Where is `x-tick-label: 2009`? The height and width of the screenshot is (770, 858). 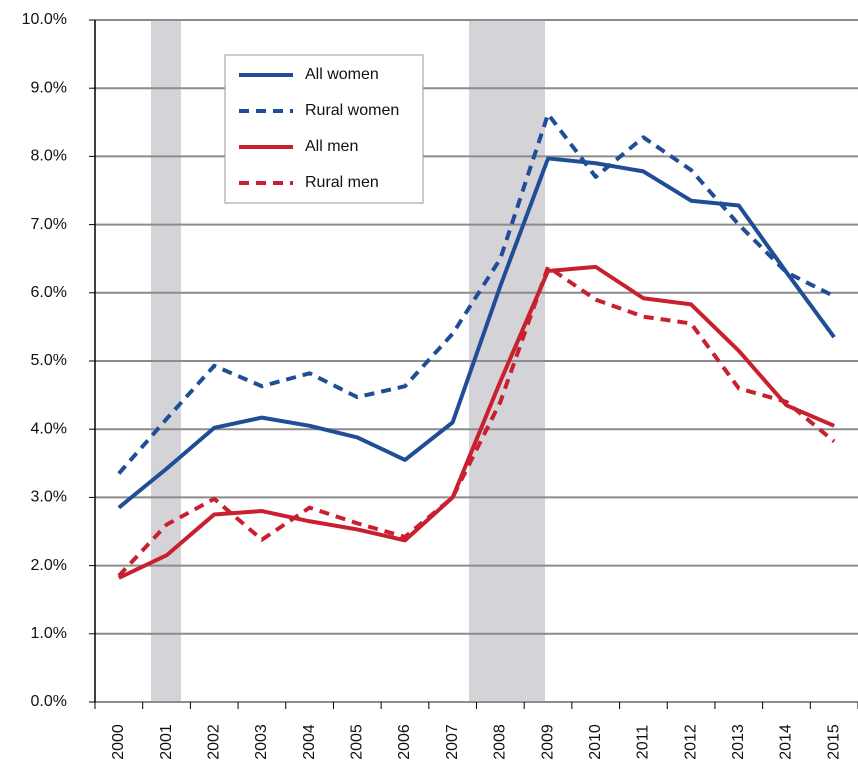 x-tick-label: 2009 is located at coordinates (547, 742).